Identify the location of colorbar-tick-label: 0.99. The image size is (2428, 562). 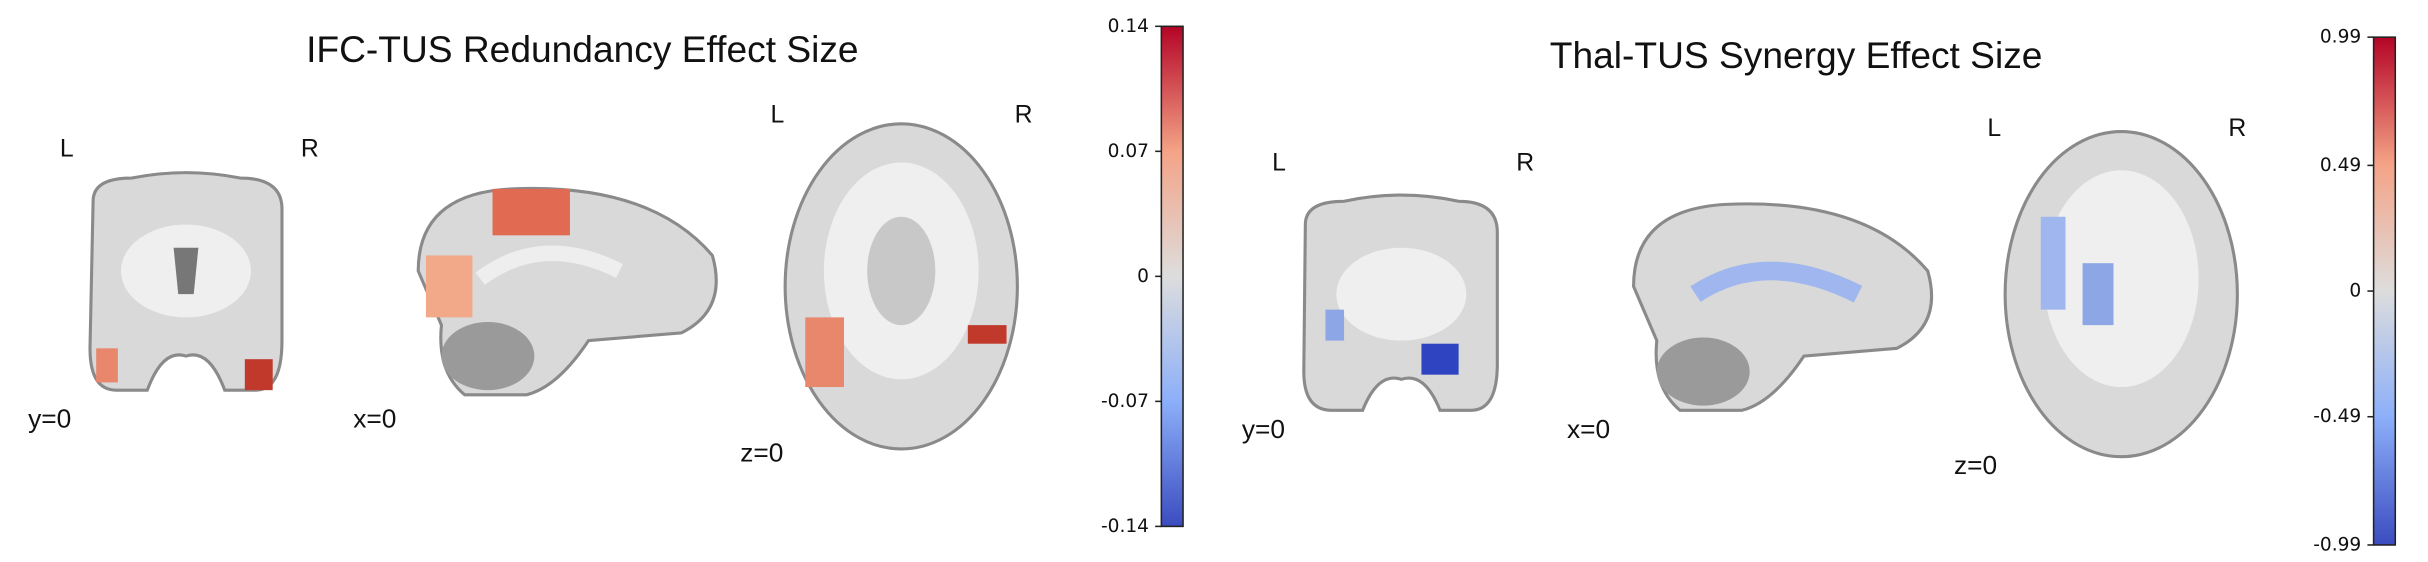
(2340, 37).